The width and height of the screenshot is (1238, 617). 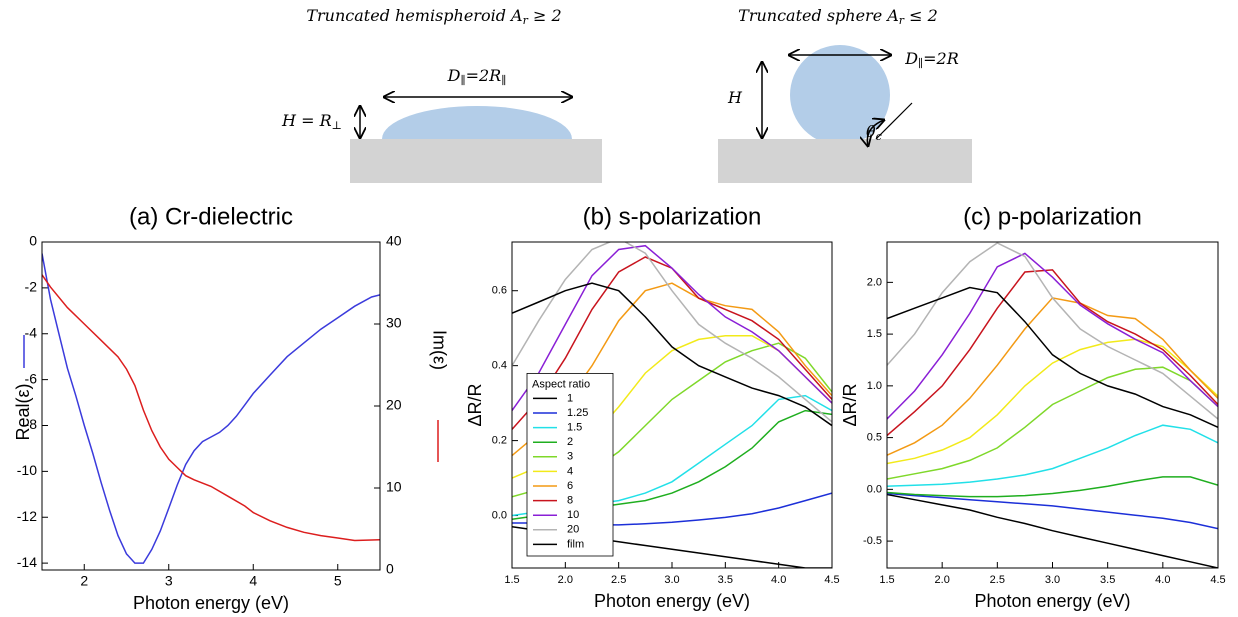 What do you see at coordinates (394, 241) in the screenshot?
I see `y2-tick-label: 40` at bounding box center [394, 241].